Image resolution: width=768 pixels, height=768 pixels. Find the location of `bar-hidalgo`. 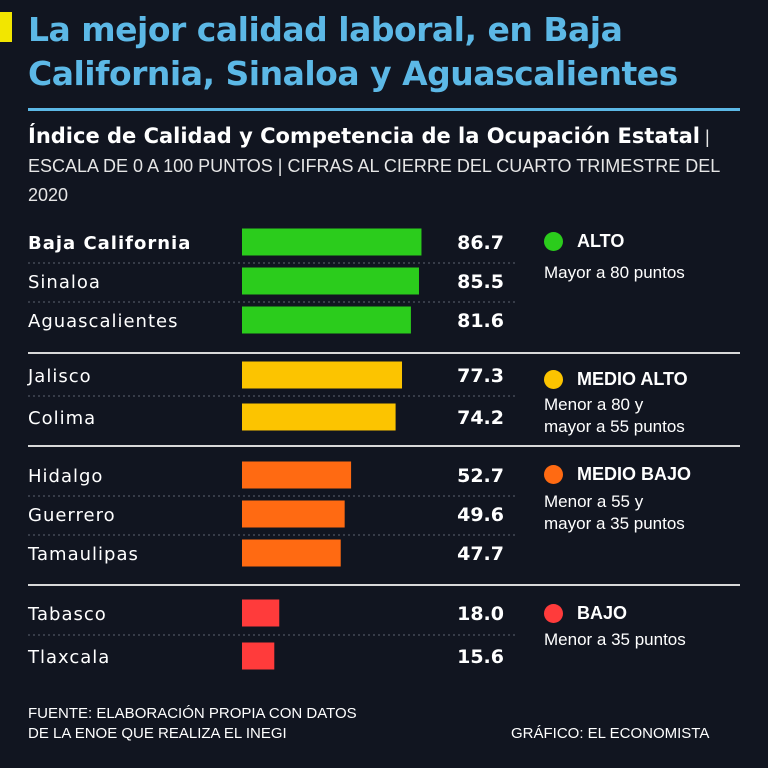

bar-hidalgo is located at coordinates (297, 475).